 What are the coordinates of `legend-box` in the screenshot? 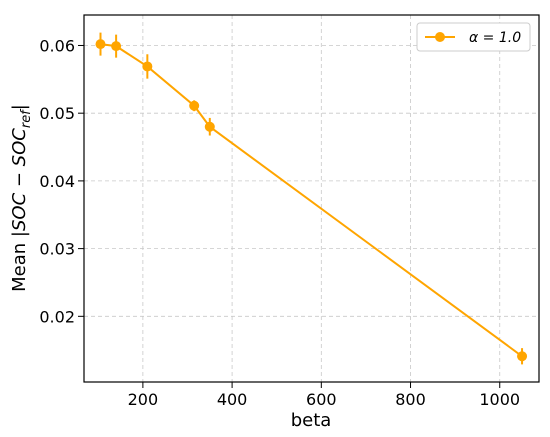 It's located at (473, 37).